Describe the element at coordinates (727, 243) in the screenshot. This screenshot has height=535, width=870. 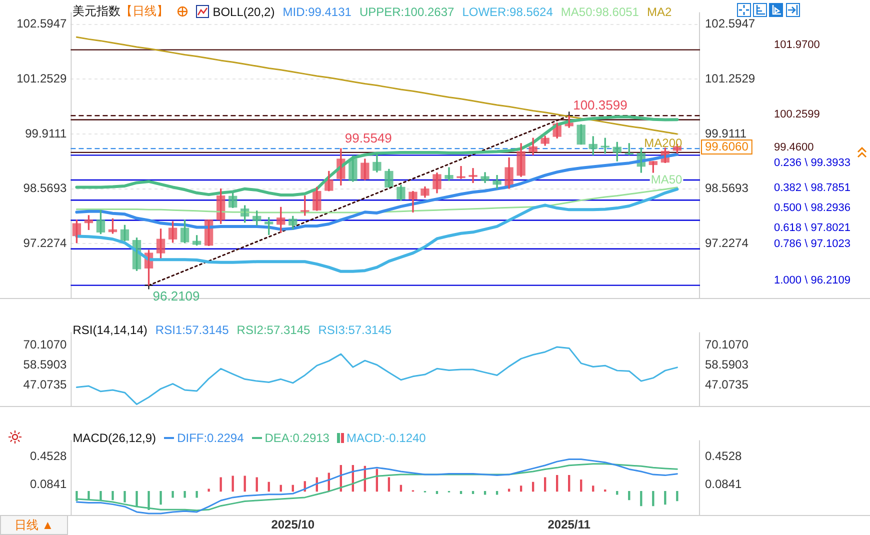
I see `y2-tick-label: 97.2274` at that location.